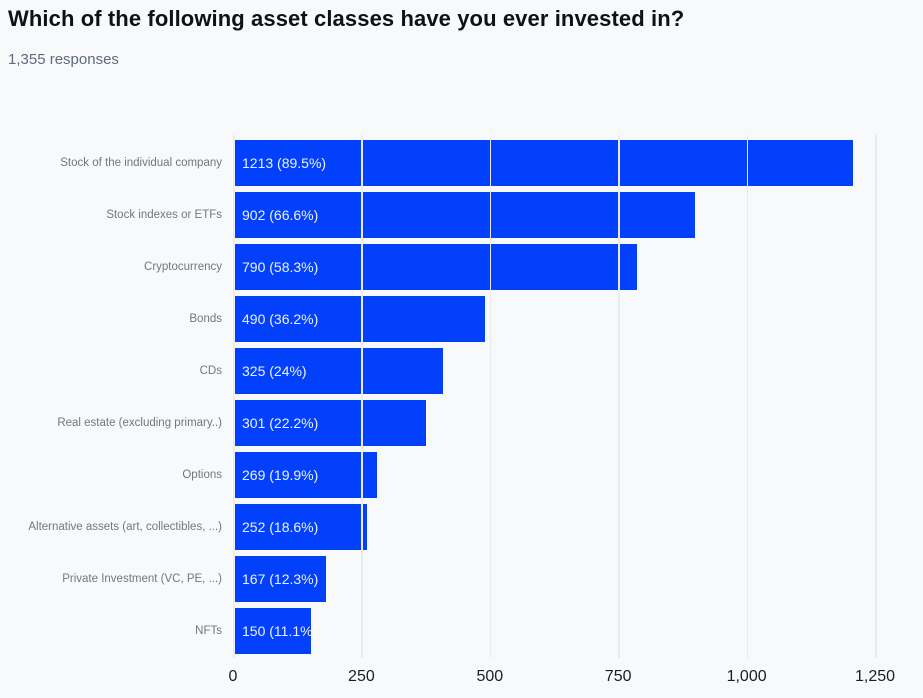 The width and height of the screenshot is (923, 698). I want to click on x-axis-tick-label: 0, so click(233, 676).